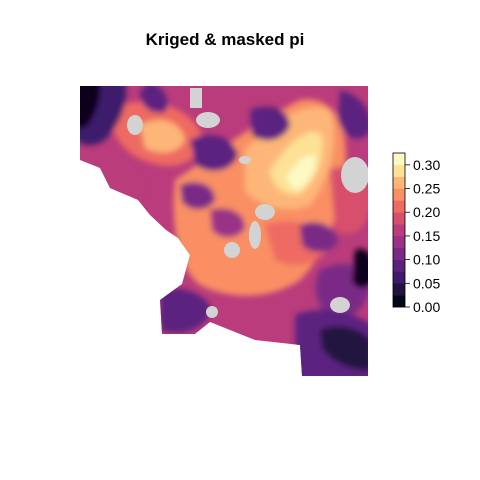 Image resolution: width=480 pixels, height=480 pixels. I want to click on legend-tick-label-3: 0.15, so click(426, 236).